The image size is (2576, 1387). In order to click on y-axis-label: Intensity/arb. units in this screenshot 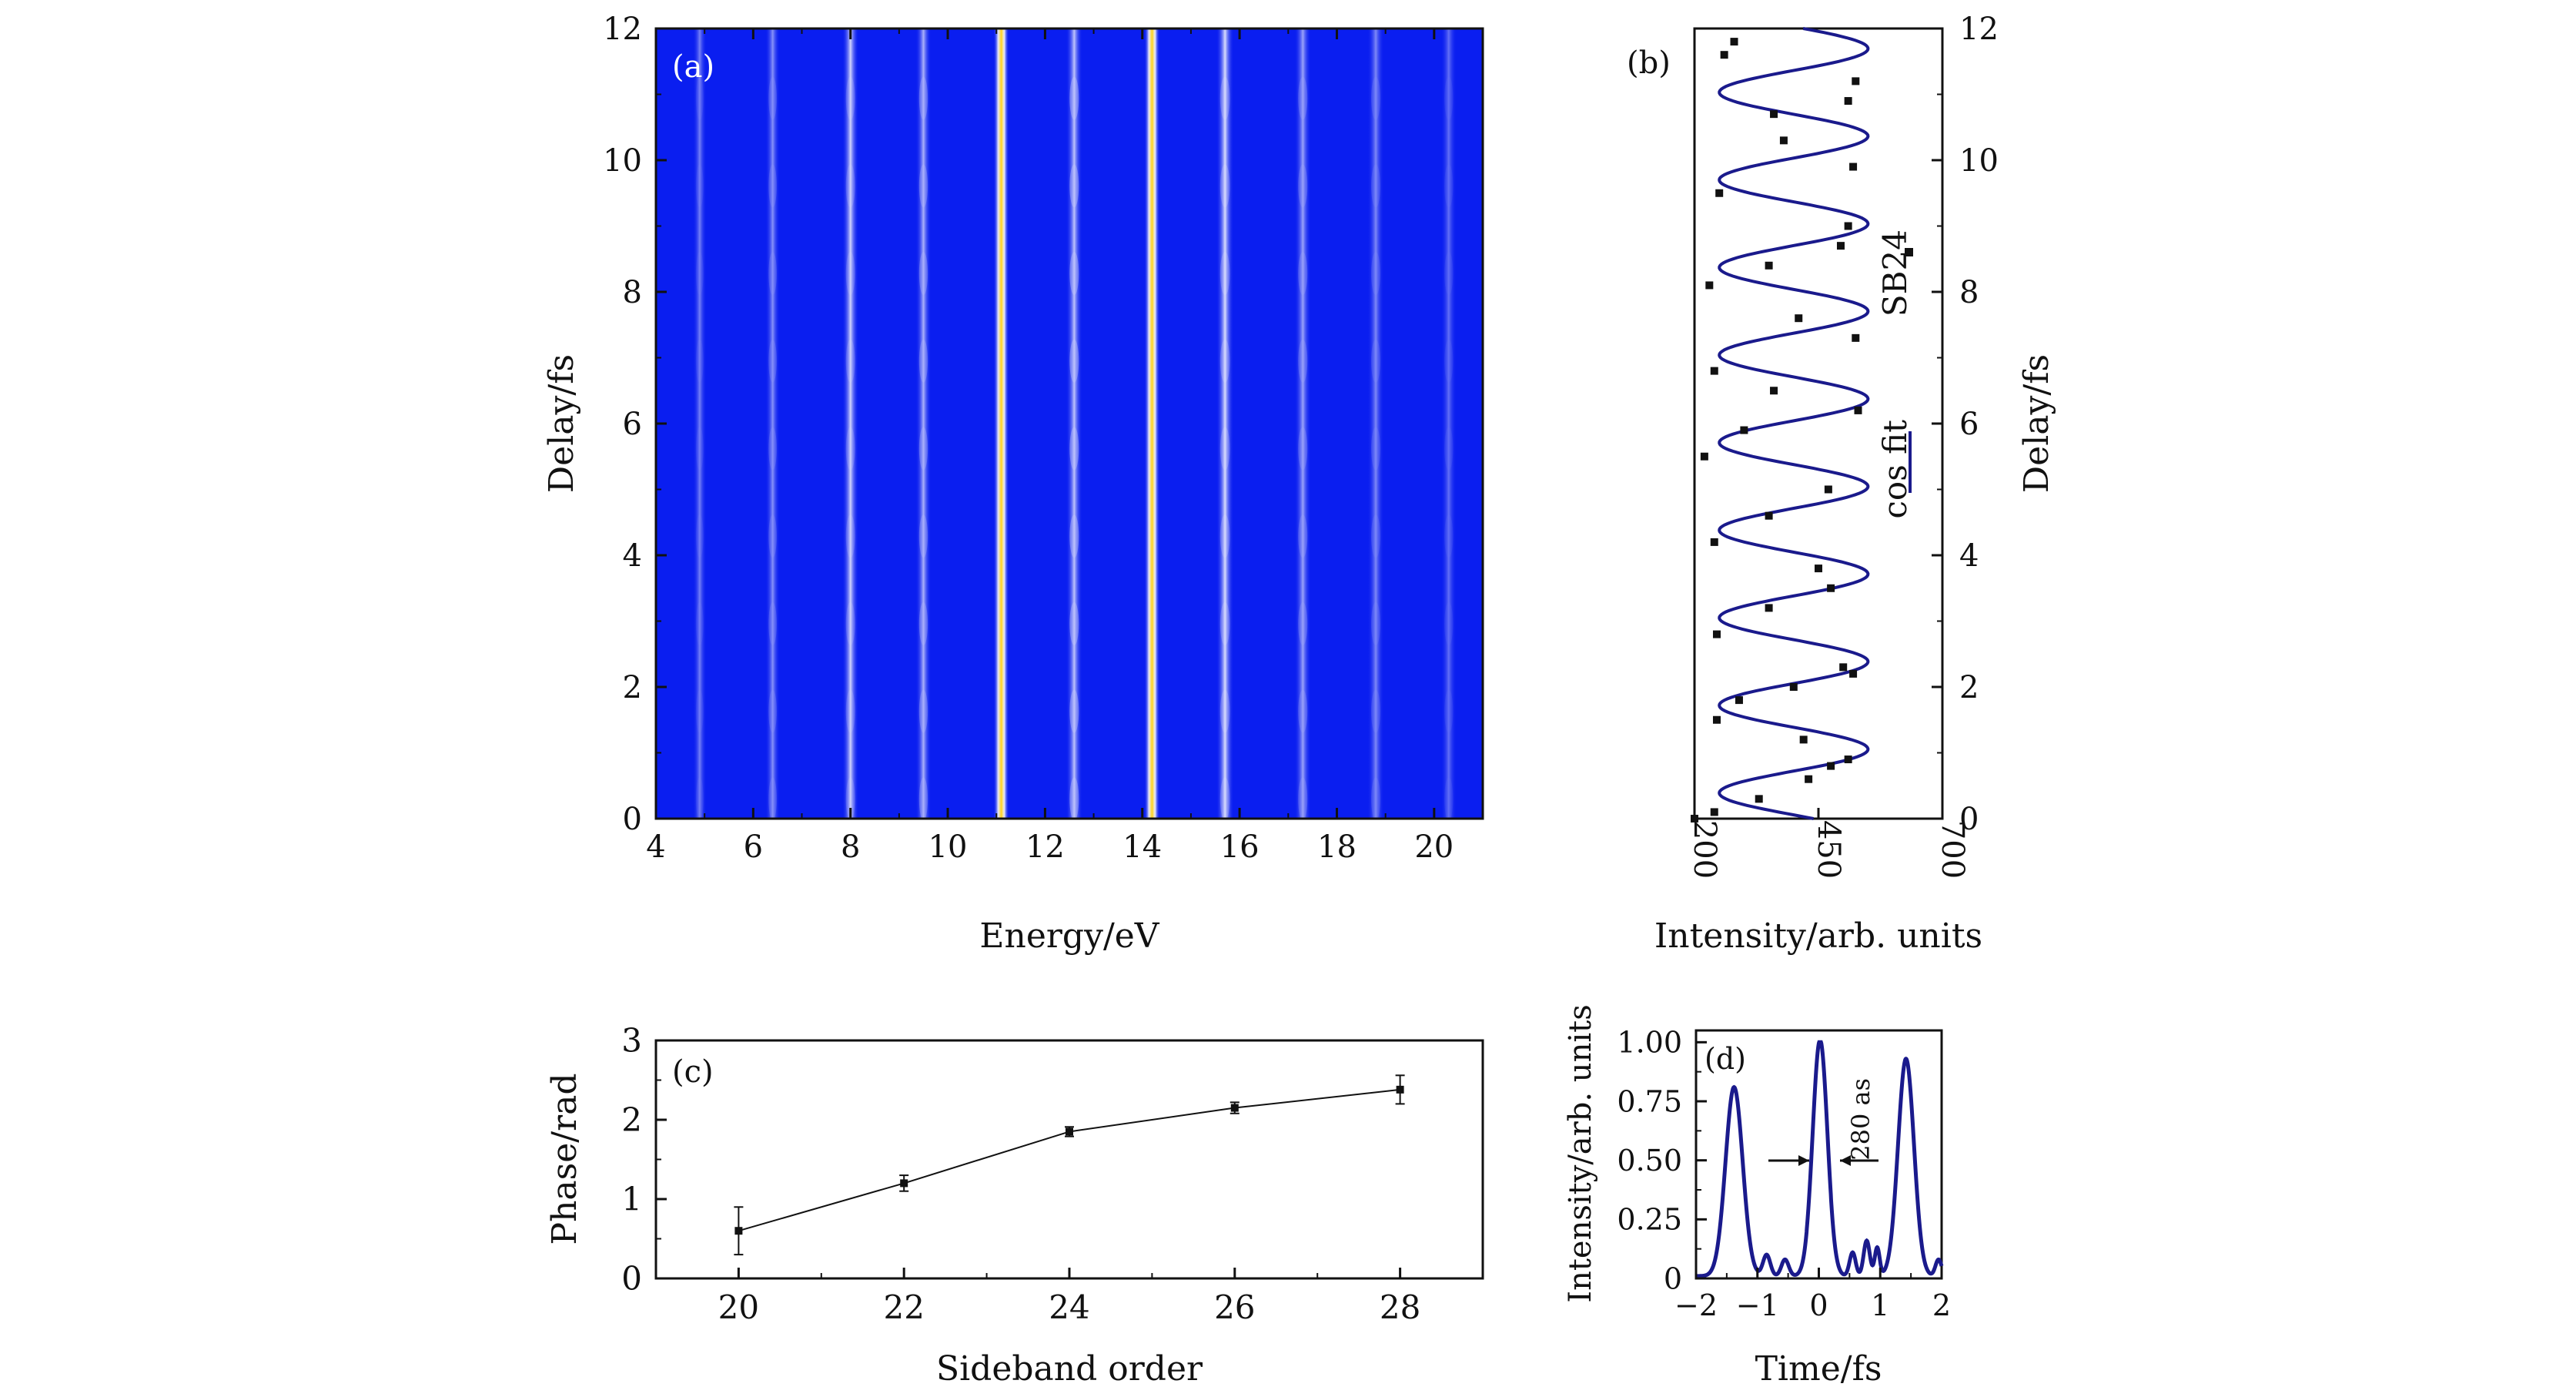, I will do `click(1581, 1153)`.